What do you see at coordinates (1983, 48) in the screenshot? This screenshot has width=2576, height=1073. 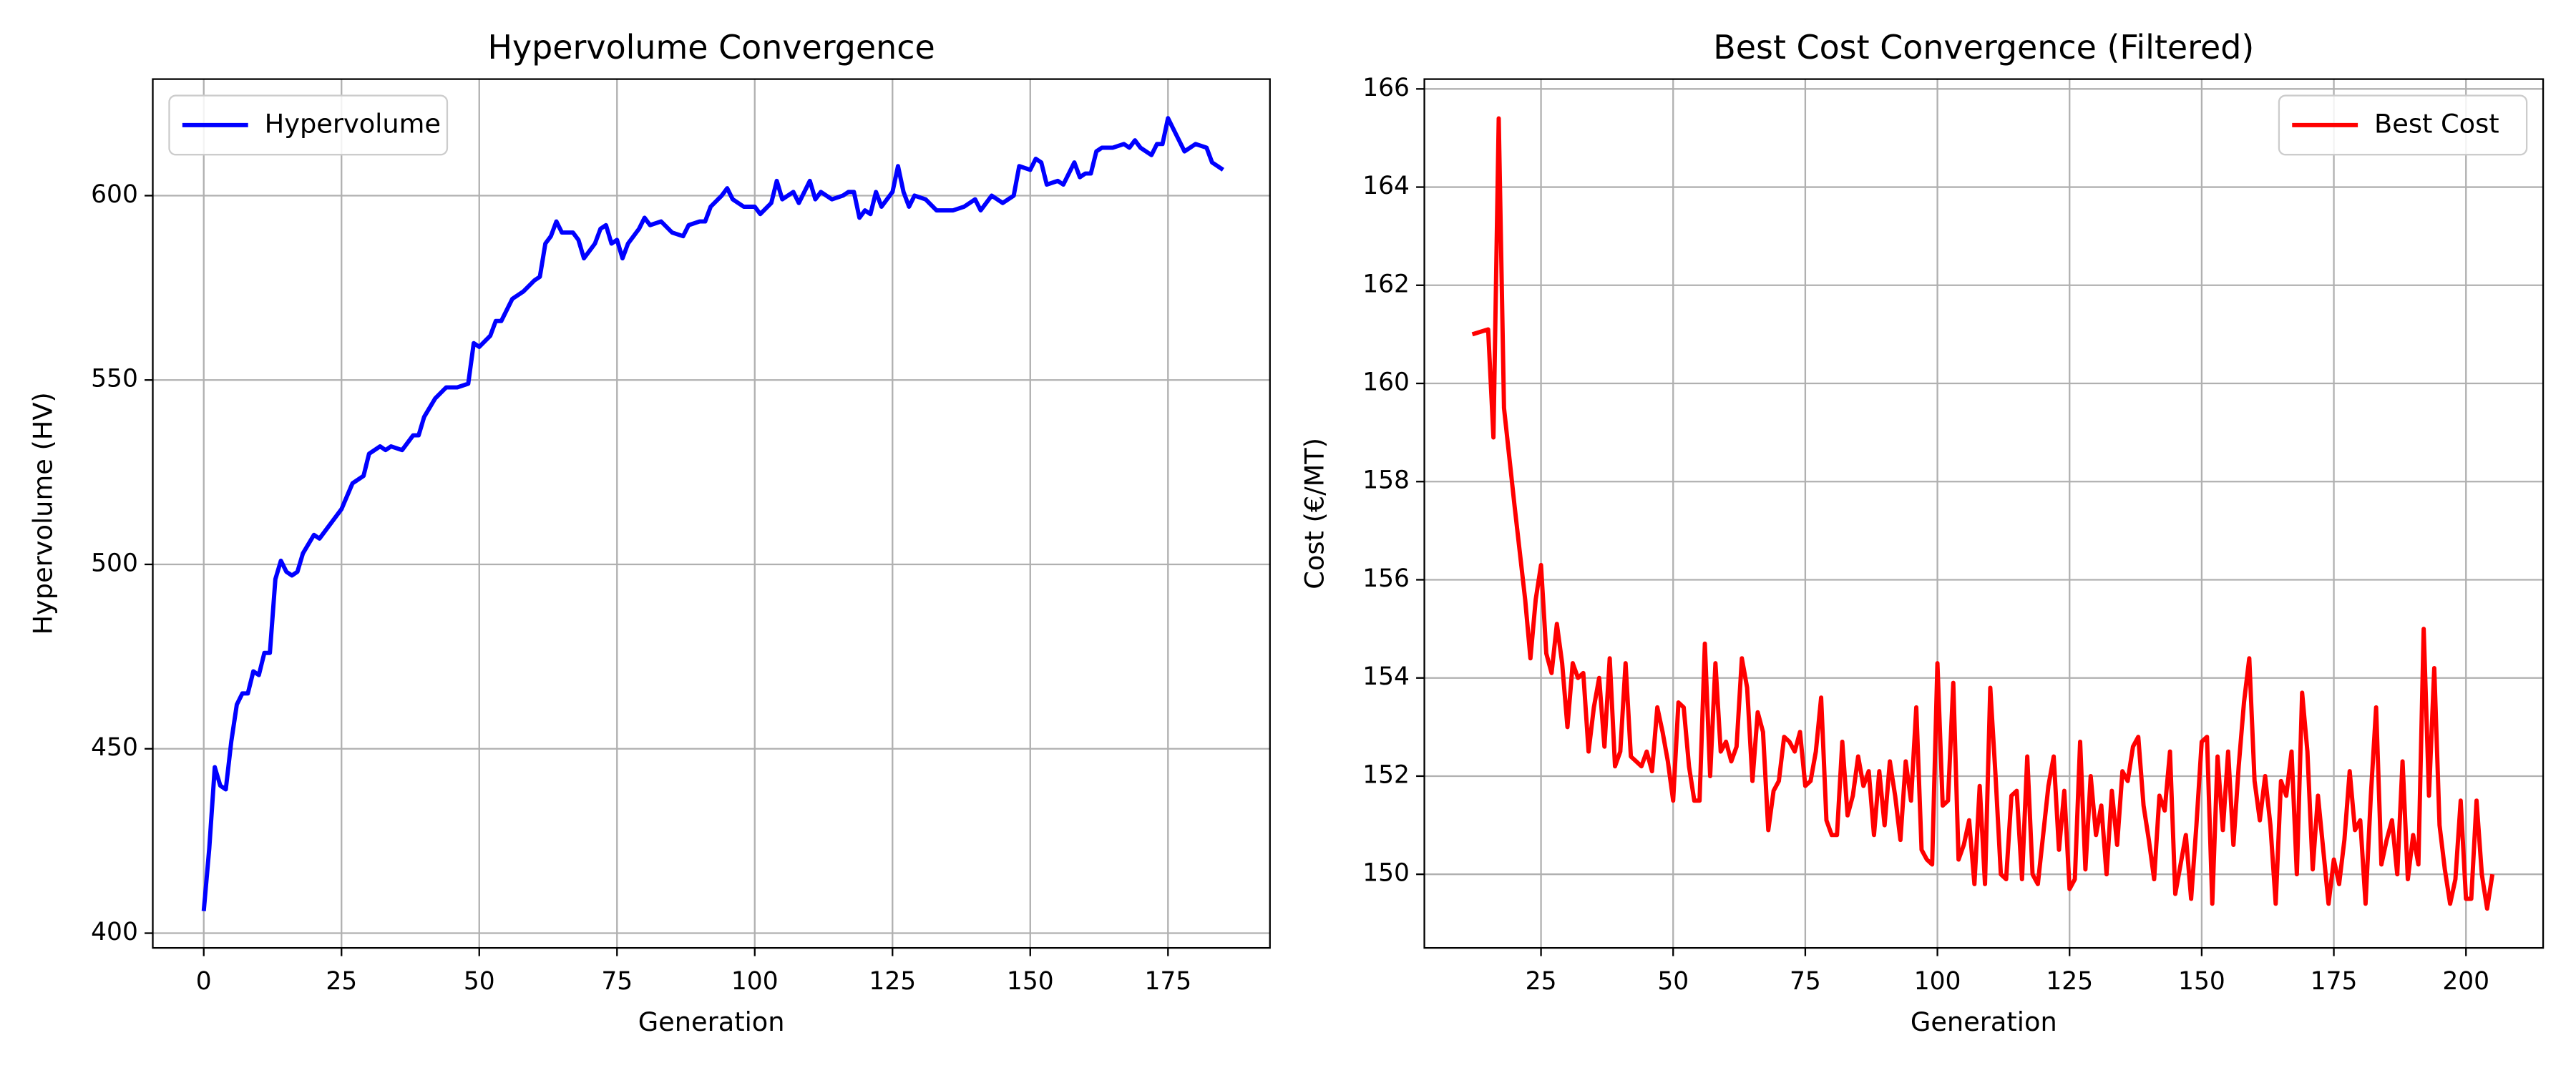 I see `chart-title: Best Cost Convergence (Filtered)` at bounding box center [1983, 48].